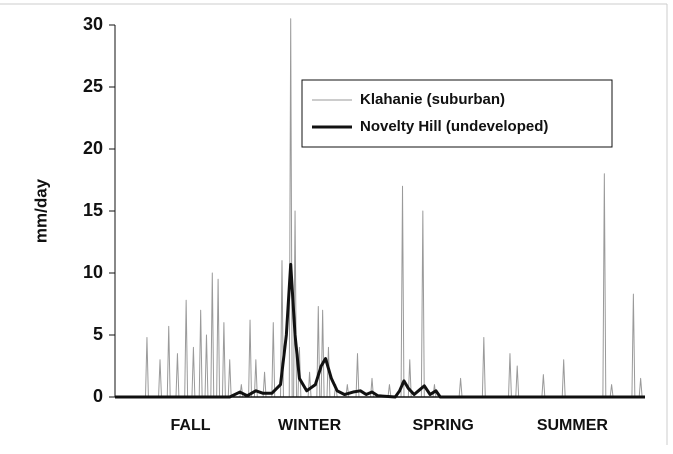  Describe the element at coordinates (457, 113) in the screenshot. I see `legend-box` at that location.